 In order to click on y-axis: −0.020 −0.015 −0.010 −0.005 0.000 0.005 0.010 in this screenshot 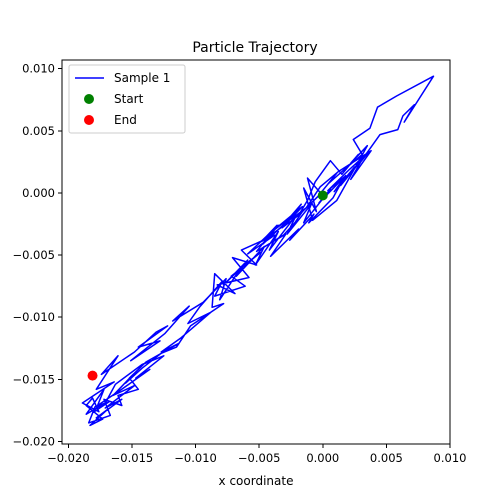, I will do `click(37, 255)`.